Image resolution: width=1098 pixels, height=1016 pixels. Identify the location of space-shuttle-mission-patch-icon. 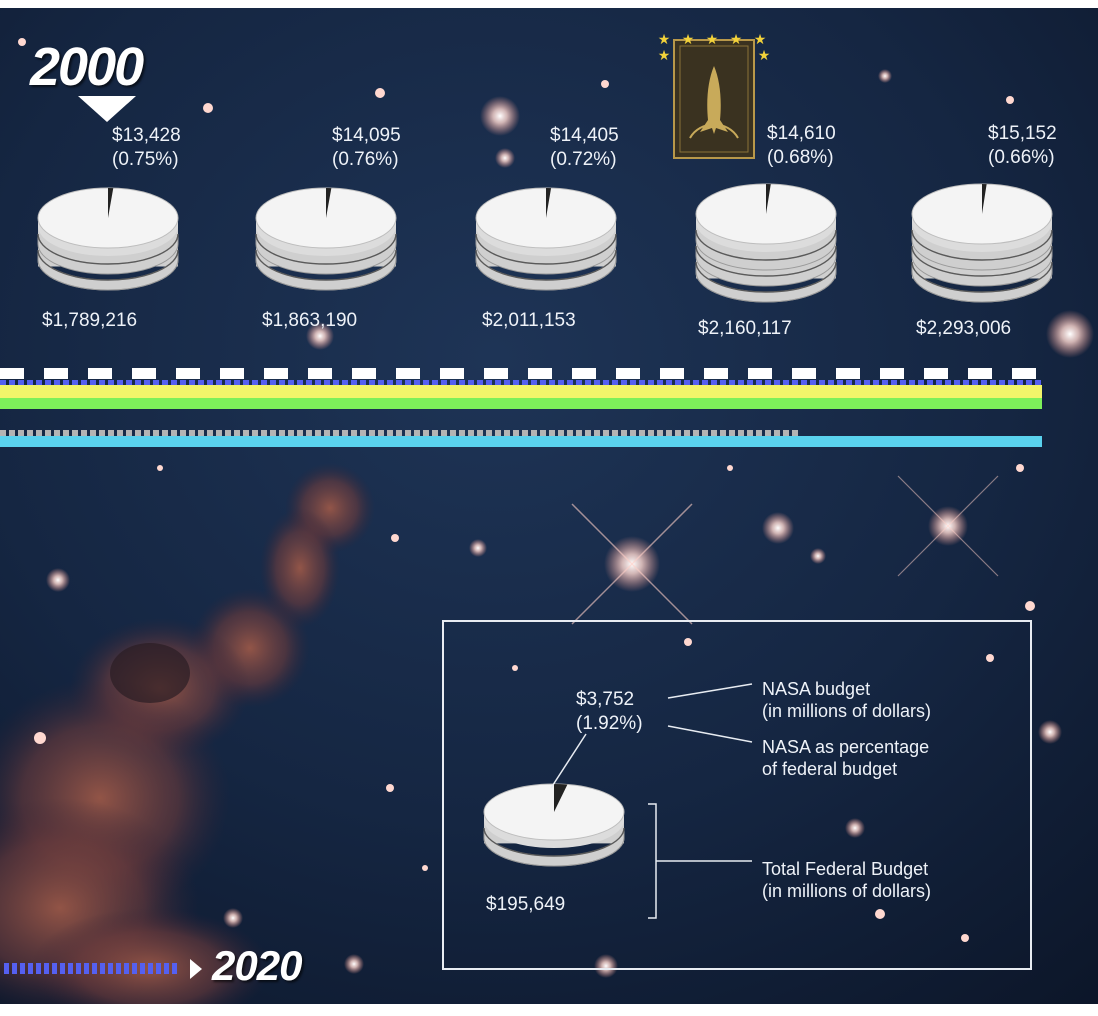
(714, 99).